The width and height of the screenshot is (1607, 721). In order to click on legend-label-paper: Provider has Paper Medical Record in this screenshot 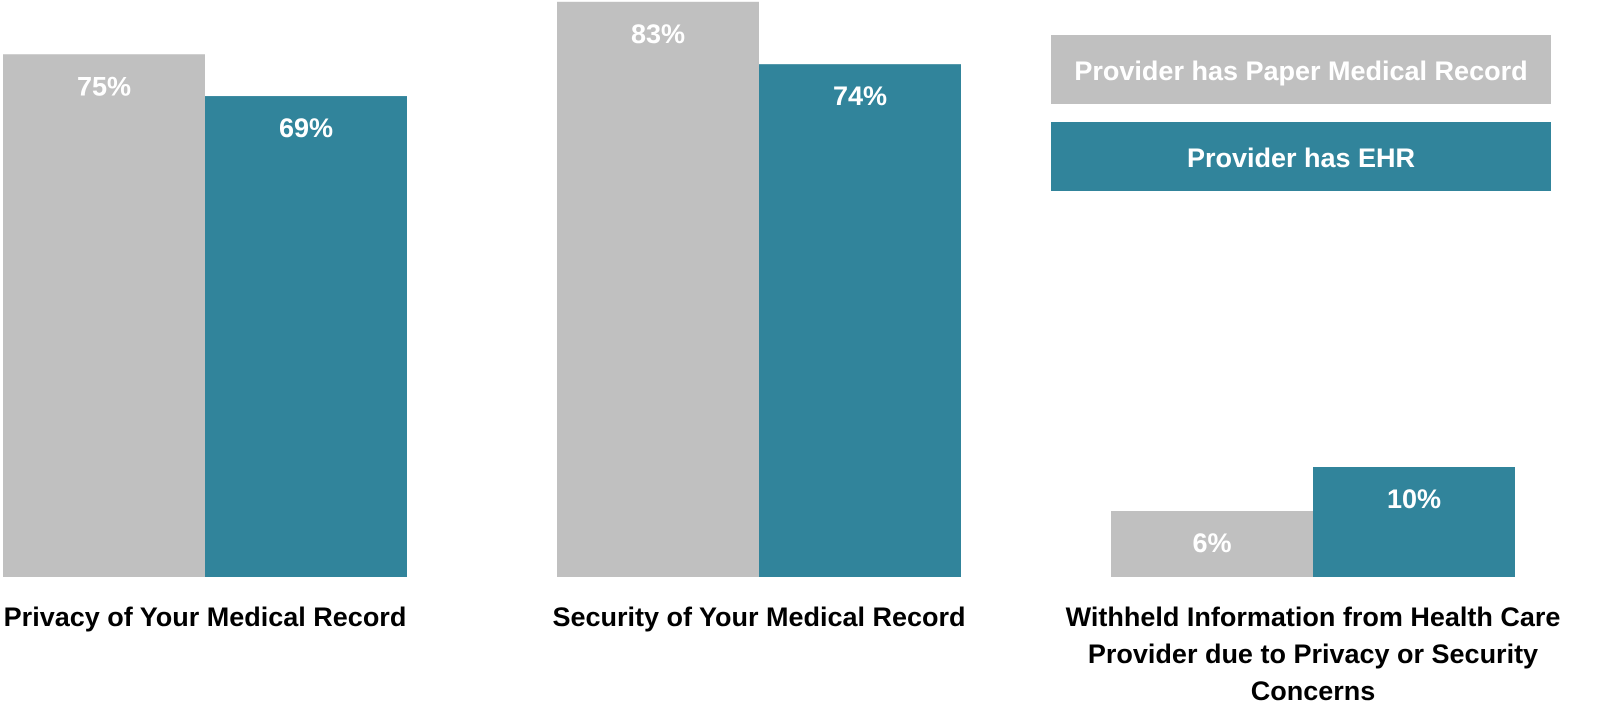, I will do `click(1300, 71)`.